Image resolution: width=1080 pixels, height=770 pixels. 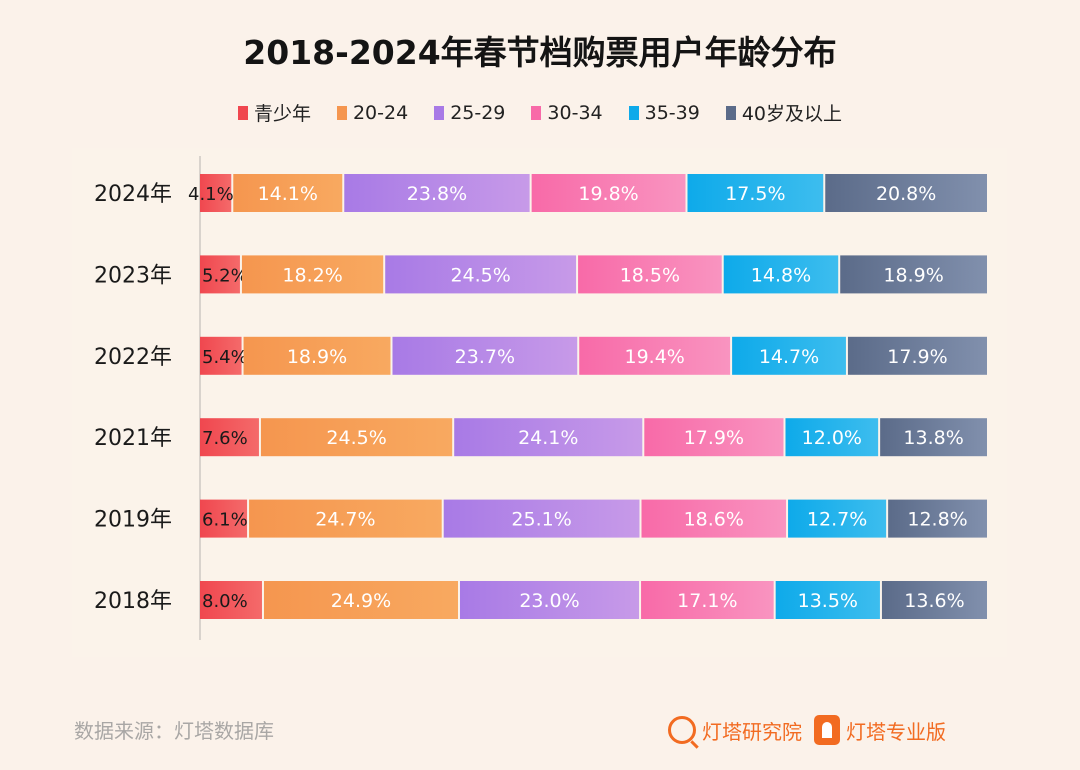 I want to click on data-label: 19.8%, so click(x=608, y=194).